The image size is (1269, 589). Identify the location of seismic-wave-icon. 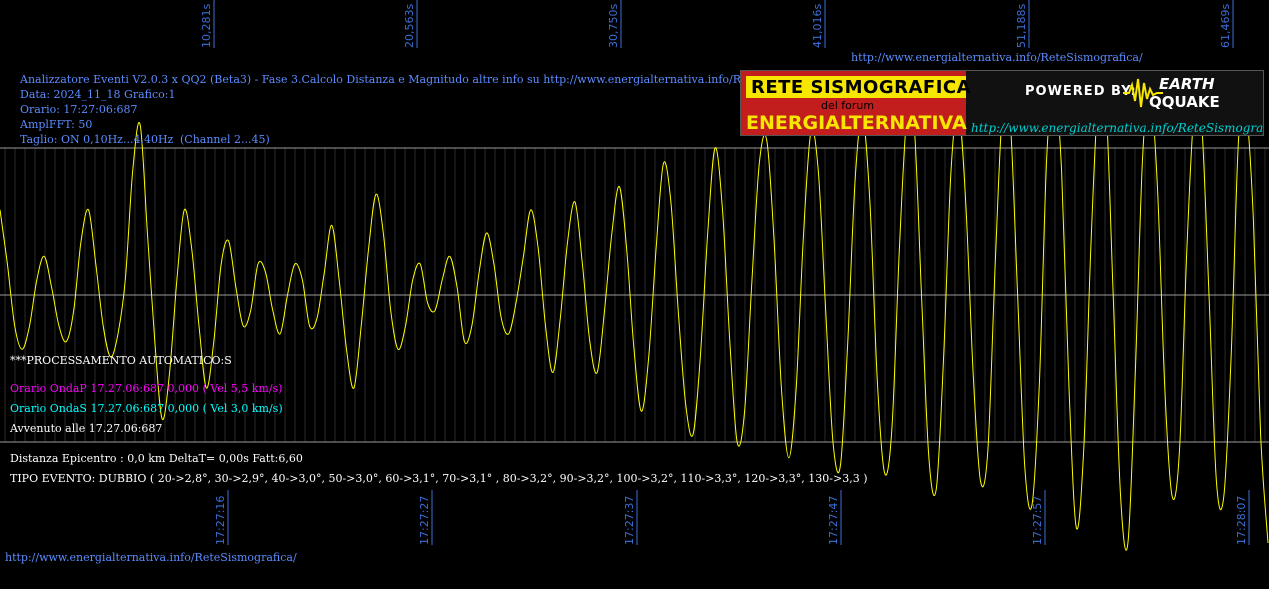
(1143, 93).